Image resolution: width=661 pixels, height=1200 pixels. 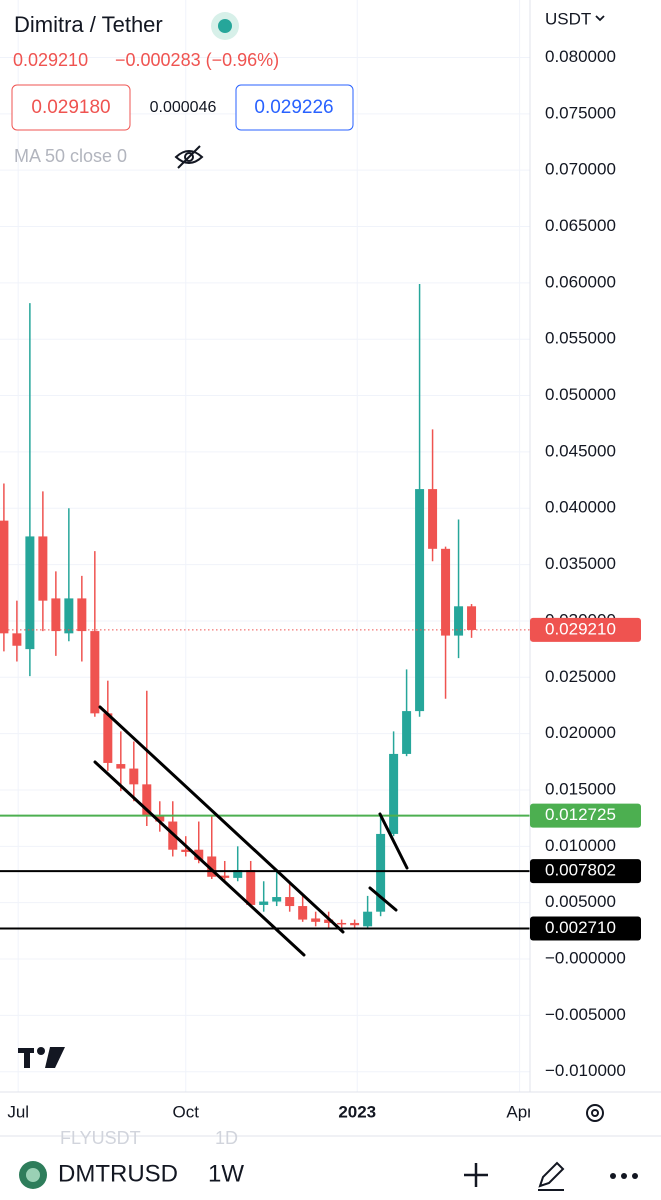 I want to click on eye, so click(x=189, y=157).